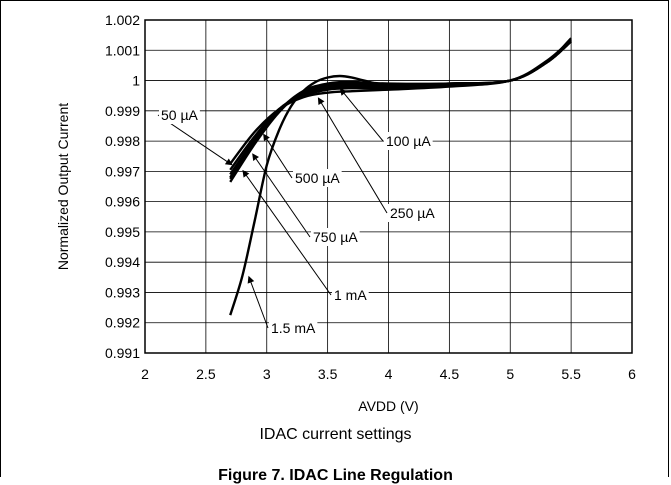 Image resolution: width=671 pixels, height=485 pixels. I want to click on annotation-label: 1 mA, so click(350, 295).